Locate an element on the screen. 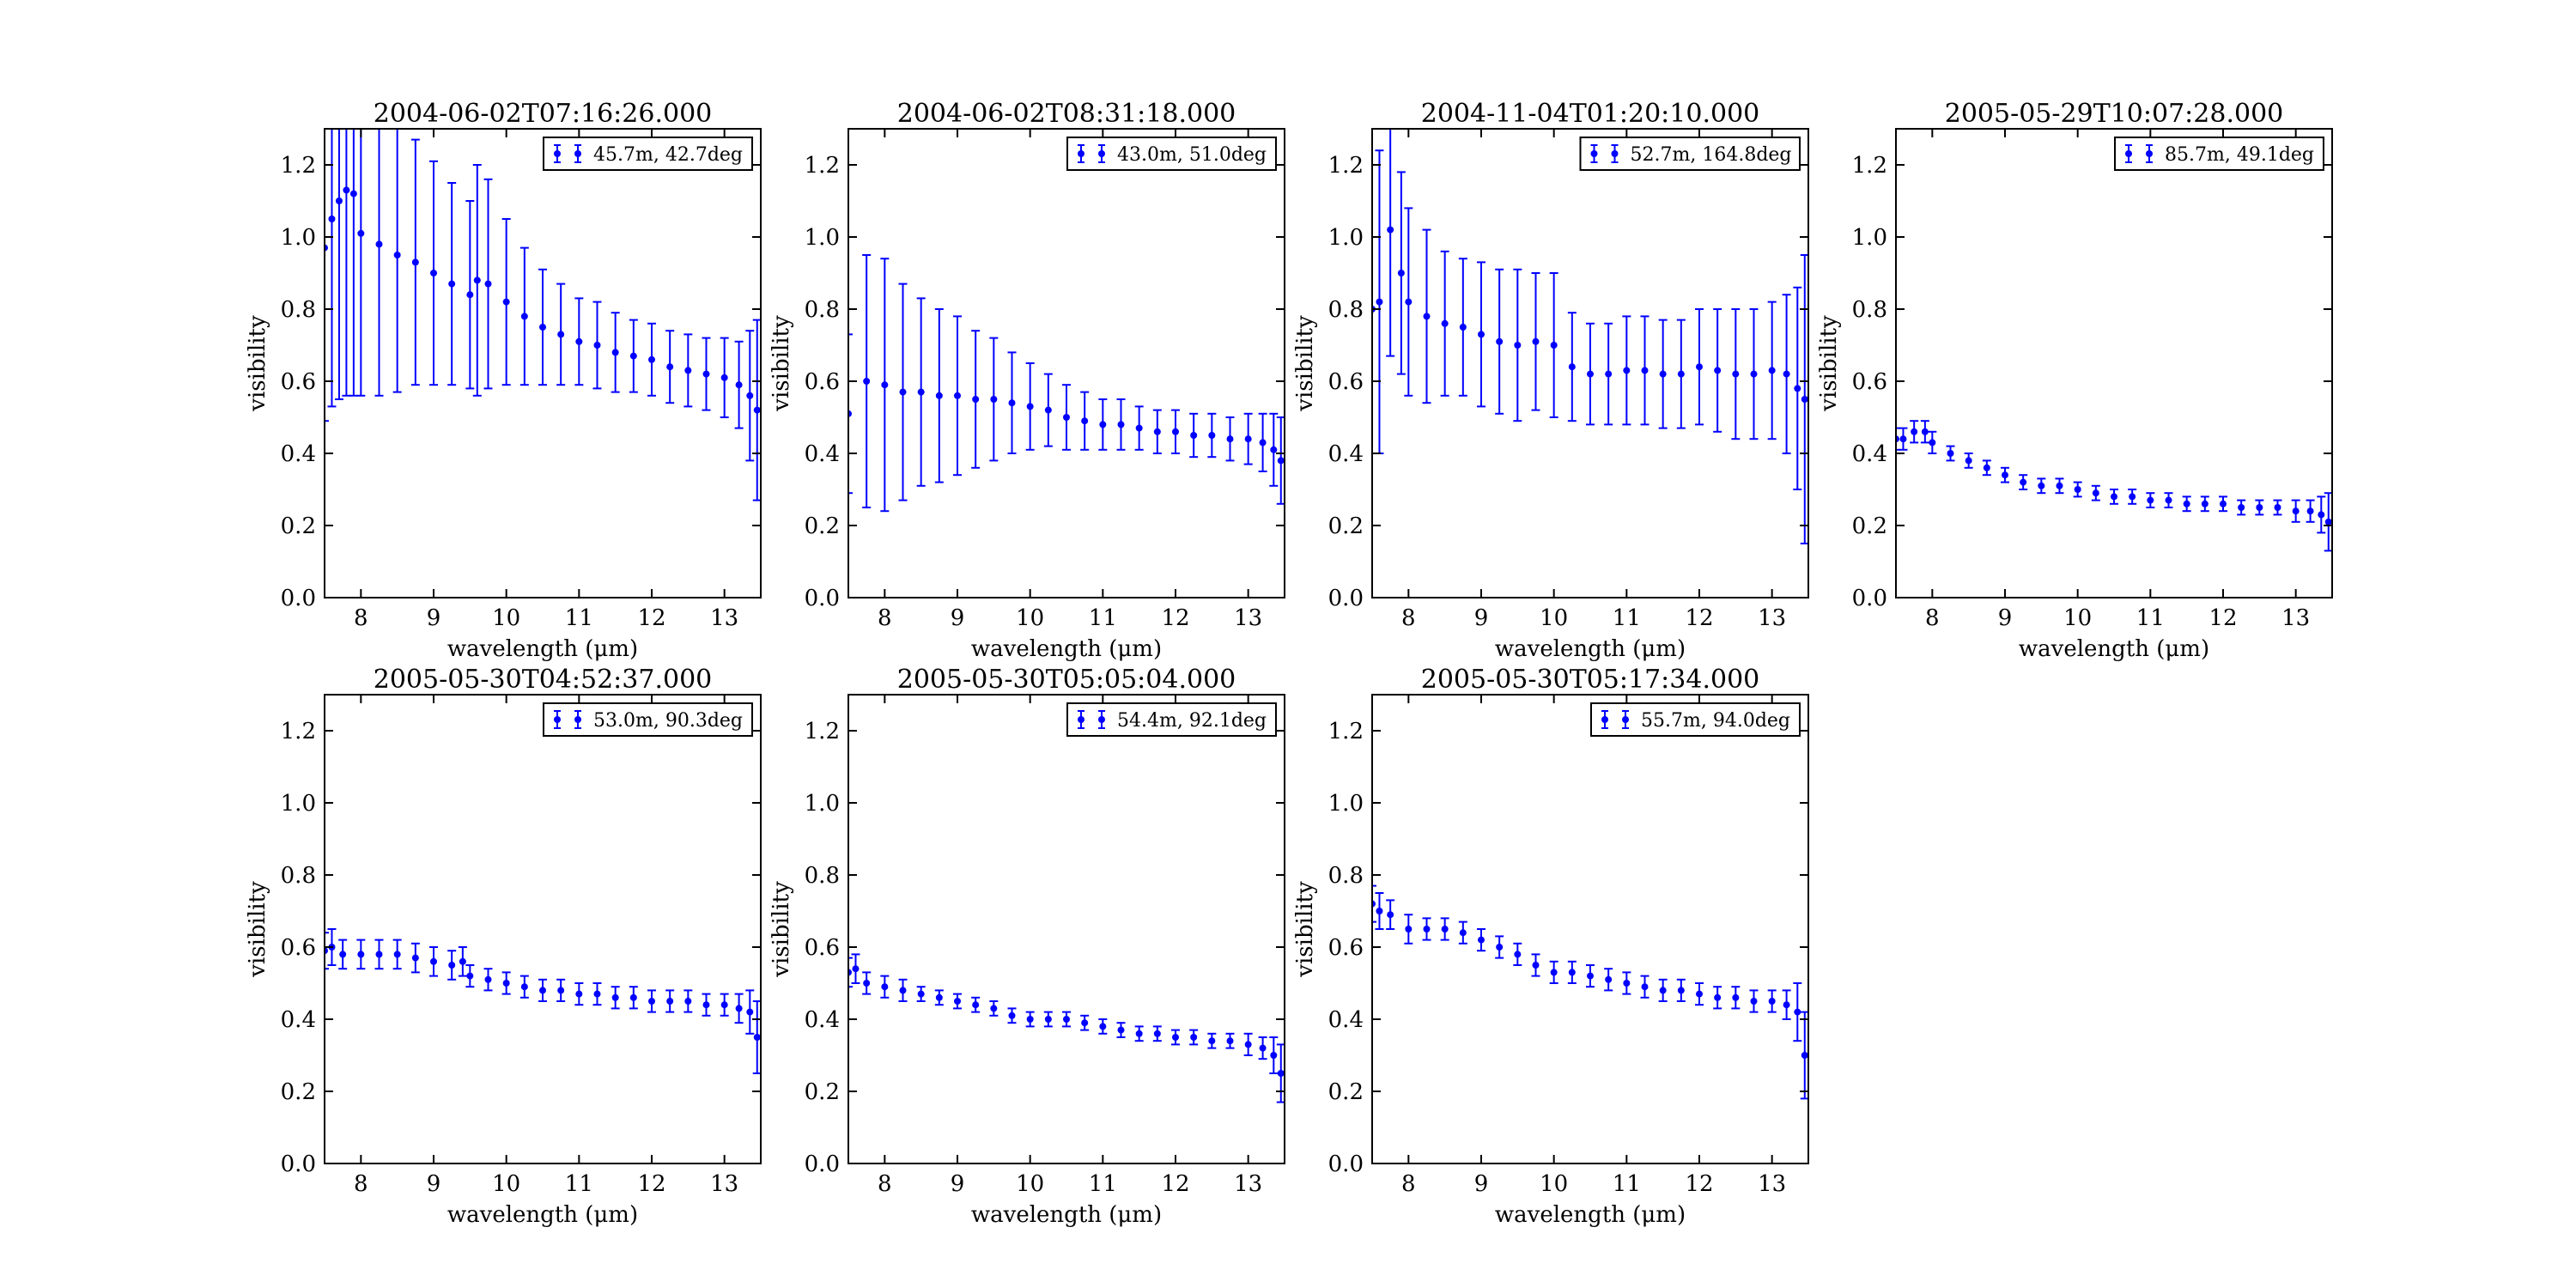 The height and width of the screenshot is (1288, 2576). legend: 45.7m, 42.7deg is located at coordinates (648, 154).